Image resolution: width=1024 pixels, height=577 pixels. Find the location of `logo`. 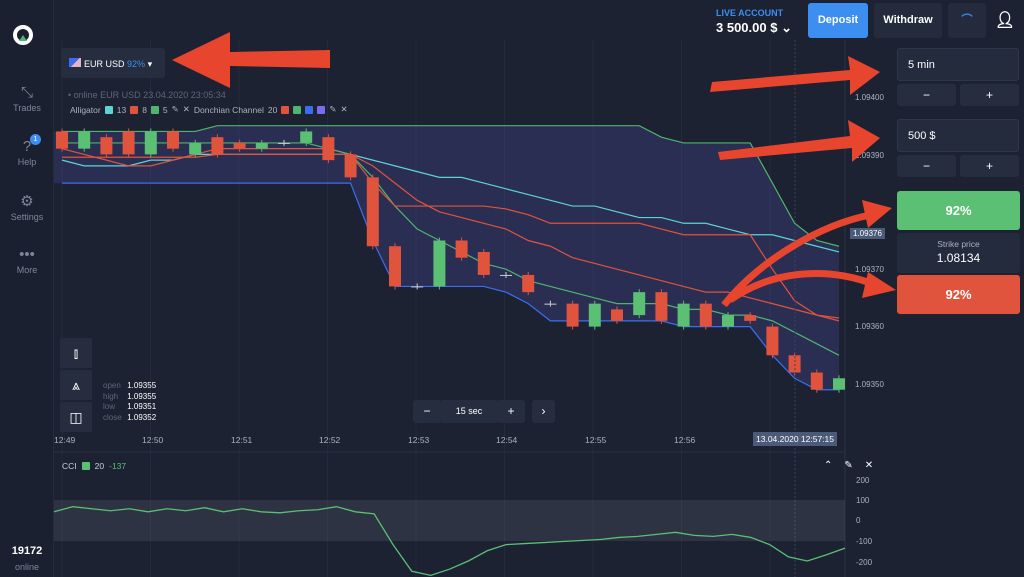

logo is located at coordinates (23, 35).